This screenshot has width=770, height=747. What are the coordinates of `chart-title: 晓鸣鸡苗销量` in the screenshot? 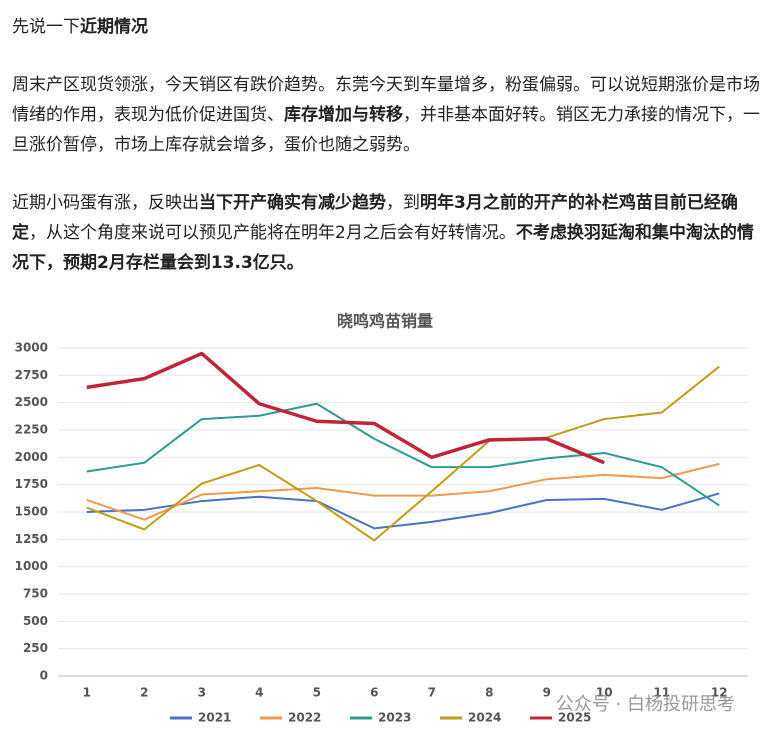 It's located at (385, 321).